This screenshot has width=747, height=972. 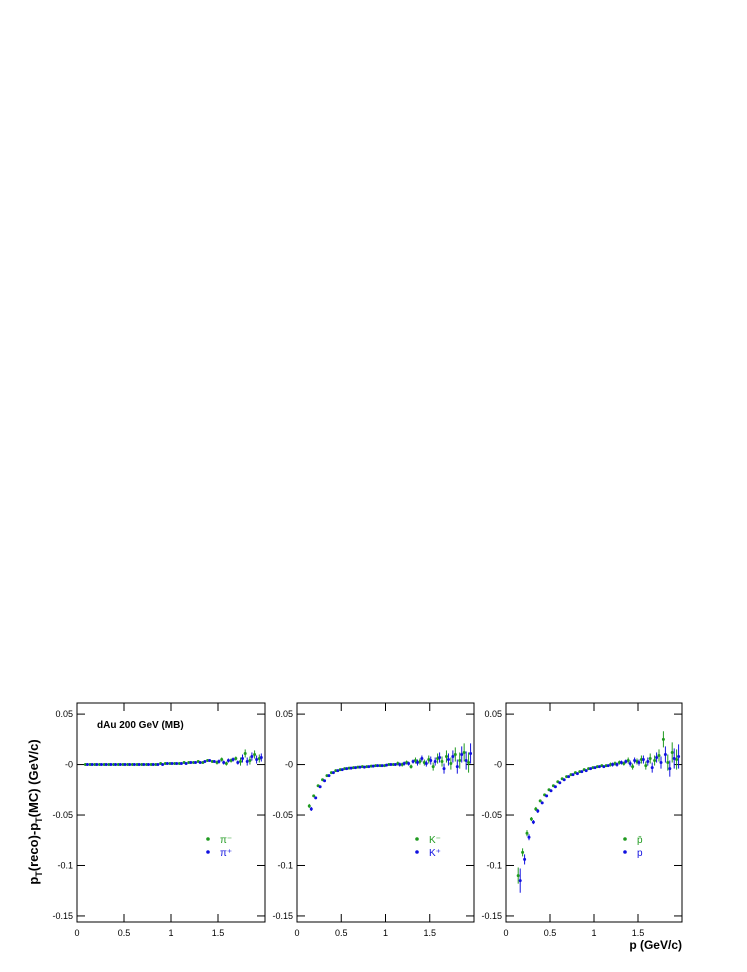 What do you see at coordinates (494, 865) in the screenshot?
I see `y-tick-label: -0.1` at bounding box center [494, 865].